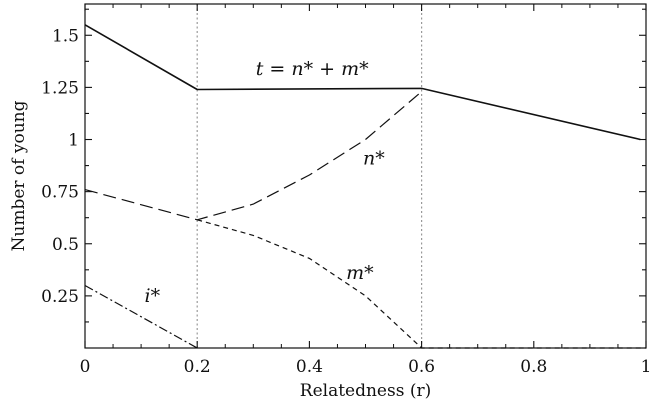 The width and height of the screenshot is (651, 405). Describe the element at coordinates (65, 245) in the screenshot. I see `y-tick-label: 0.5` at that location.